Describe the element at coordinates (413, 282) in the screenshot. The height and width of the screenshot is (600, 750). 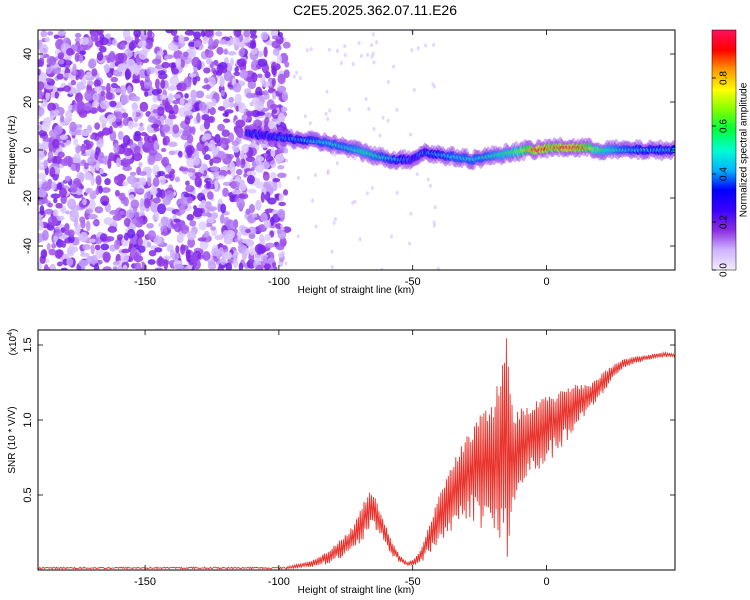
I see `x-tick-label: -50` at that location.